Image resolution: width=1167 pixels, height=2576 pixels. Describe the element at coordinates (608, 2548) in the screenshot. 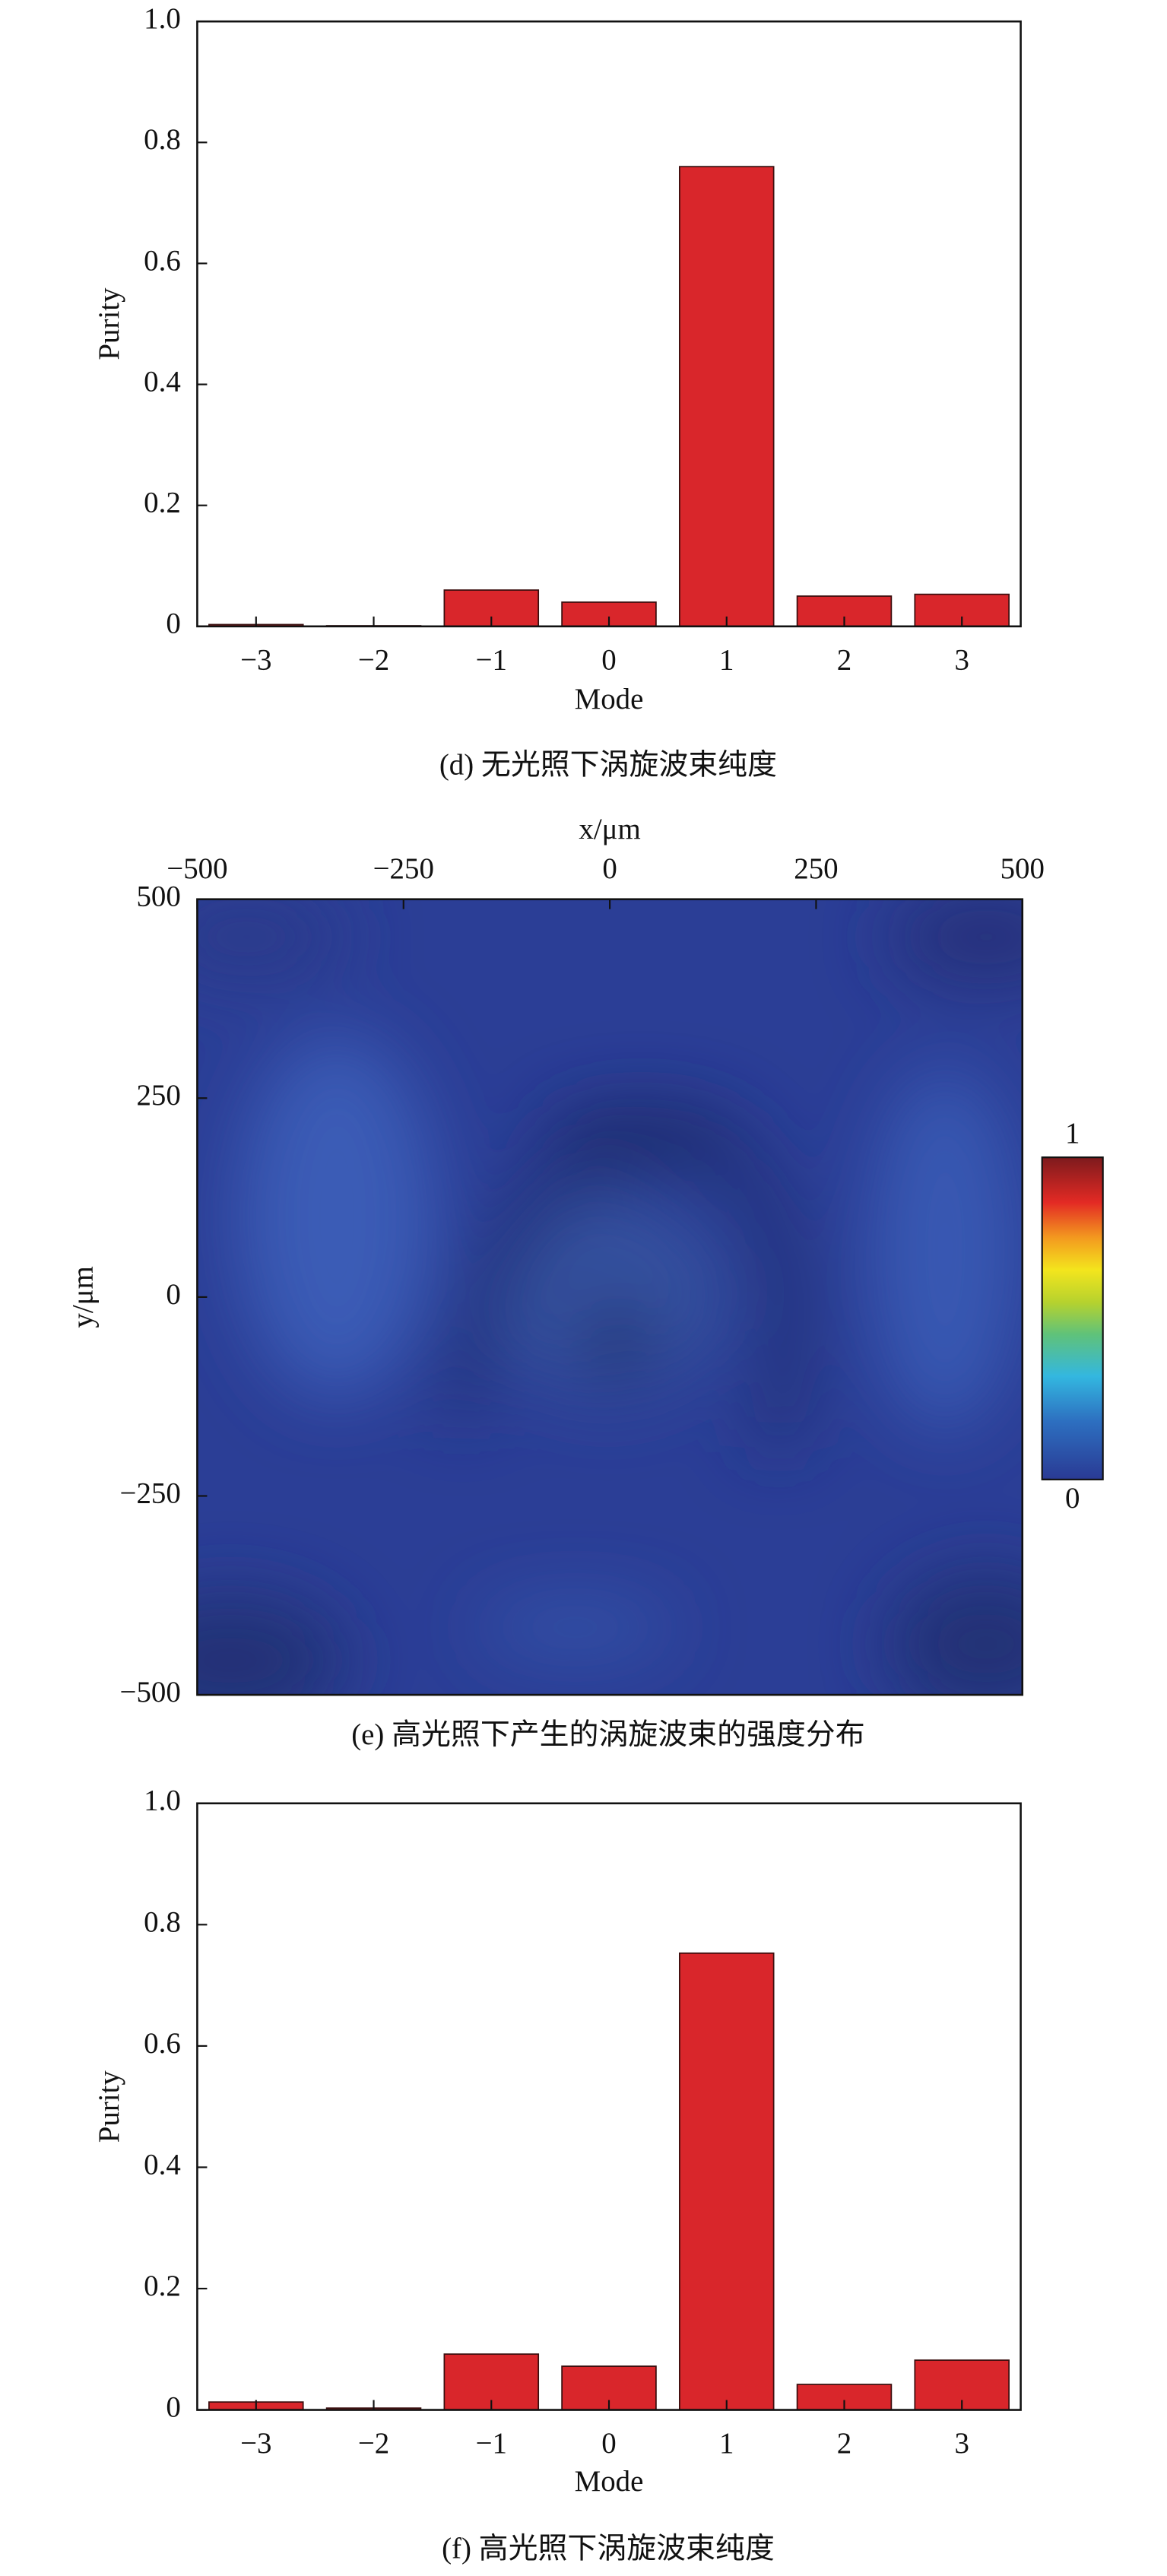

I see `caption: (f) 高光照下涡旋波束纯度` at that location.